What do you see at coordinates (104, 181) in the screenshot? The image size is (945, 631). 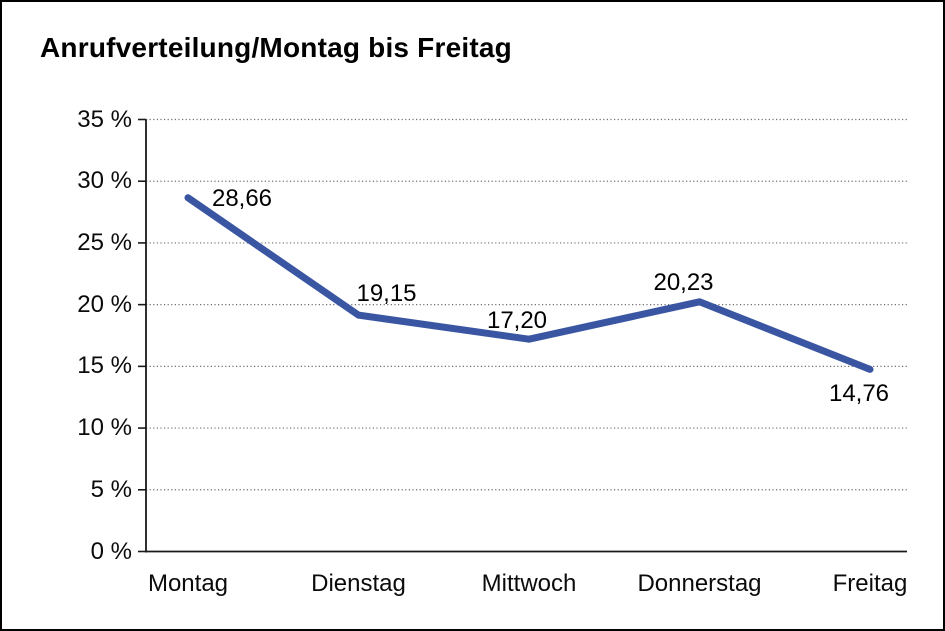 I see `y-tick-label-30: 30 %` at bounding box center [104, 181].